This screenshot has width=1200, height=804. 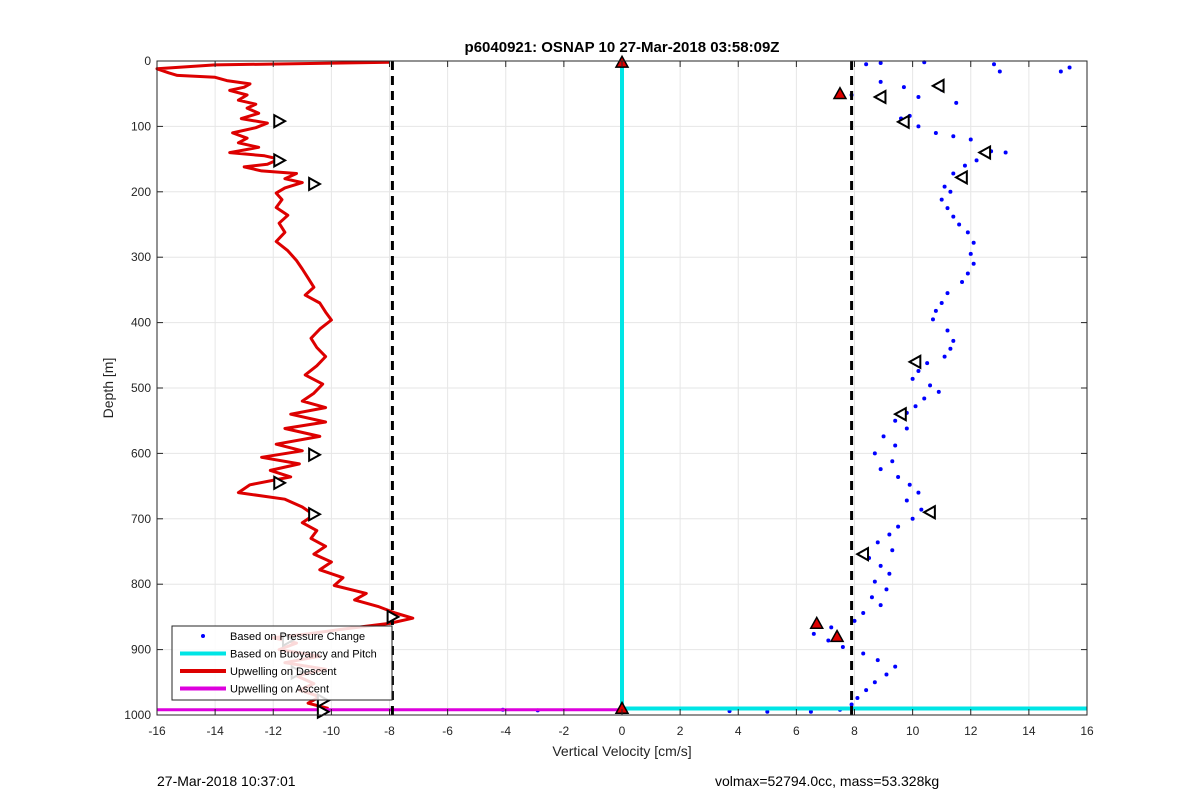 I want to click on y-tick-label-10: 1000, so click(x=137, y=715).